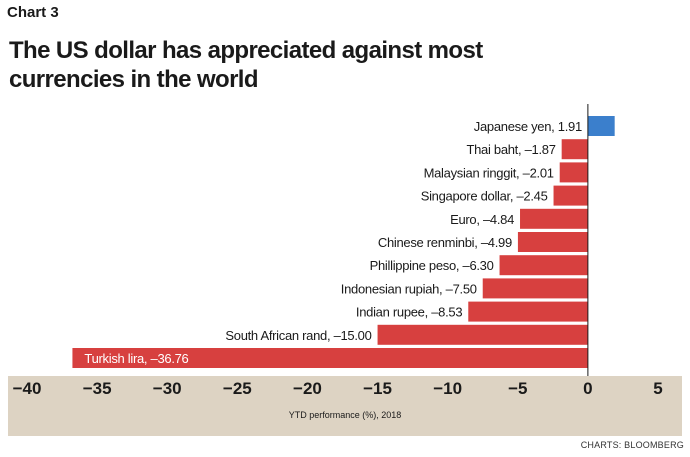 Image resolution: width=690 pixels, height=457 pixels. I want to click on x-tick-label: 0, so click(587, 388).